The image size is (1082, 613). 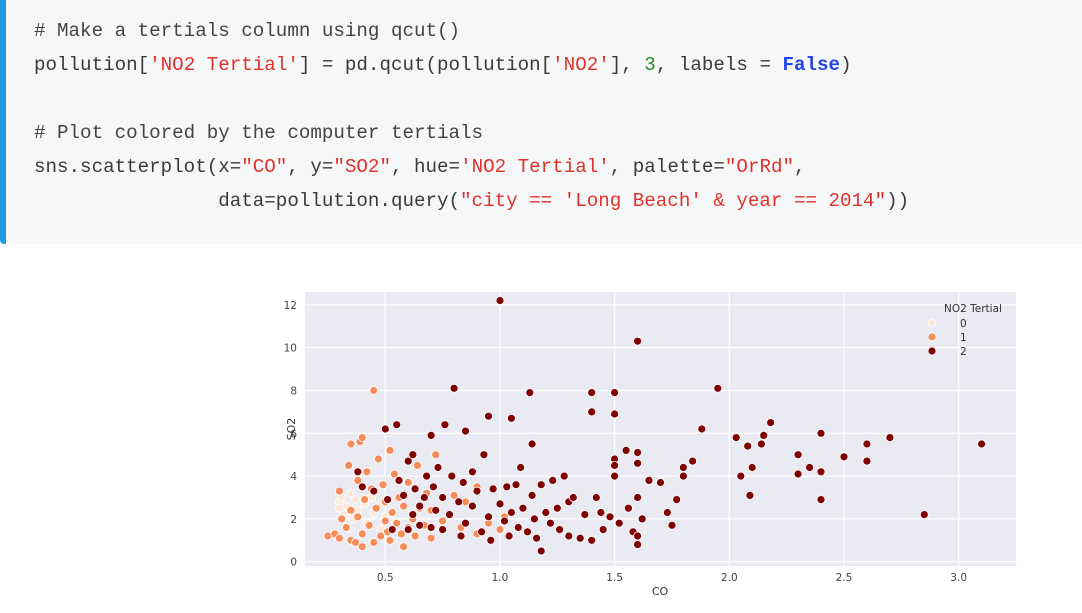 What do you see at coordinates (811, 65) in the screenshot?
I see `code-token: False` at bounding box center [811, 65].